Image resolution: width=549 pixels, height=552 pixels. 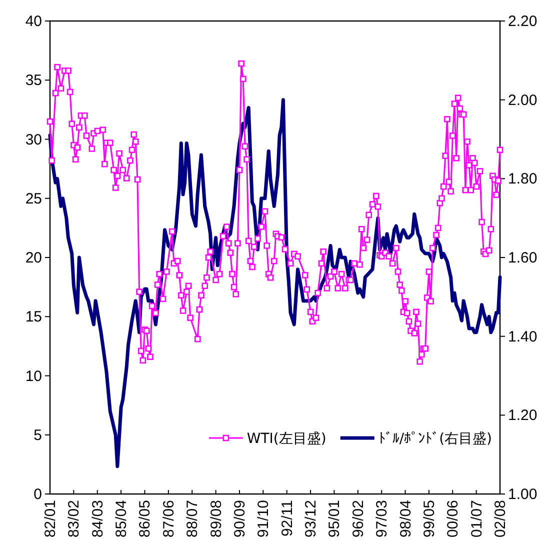 I want to click on x-tick-label: 01/07, so click(x=477, y=519).